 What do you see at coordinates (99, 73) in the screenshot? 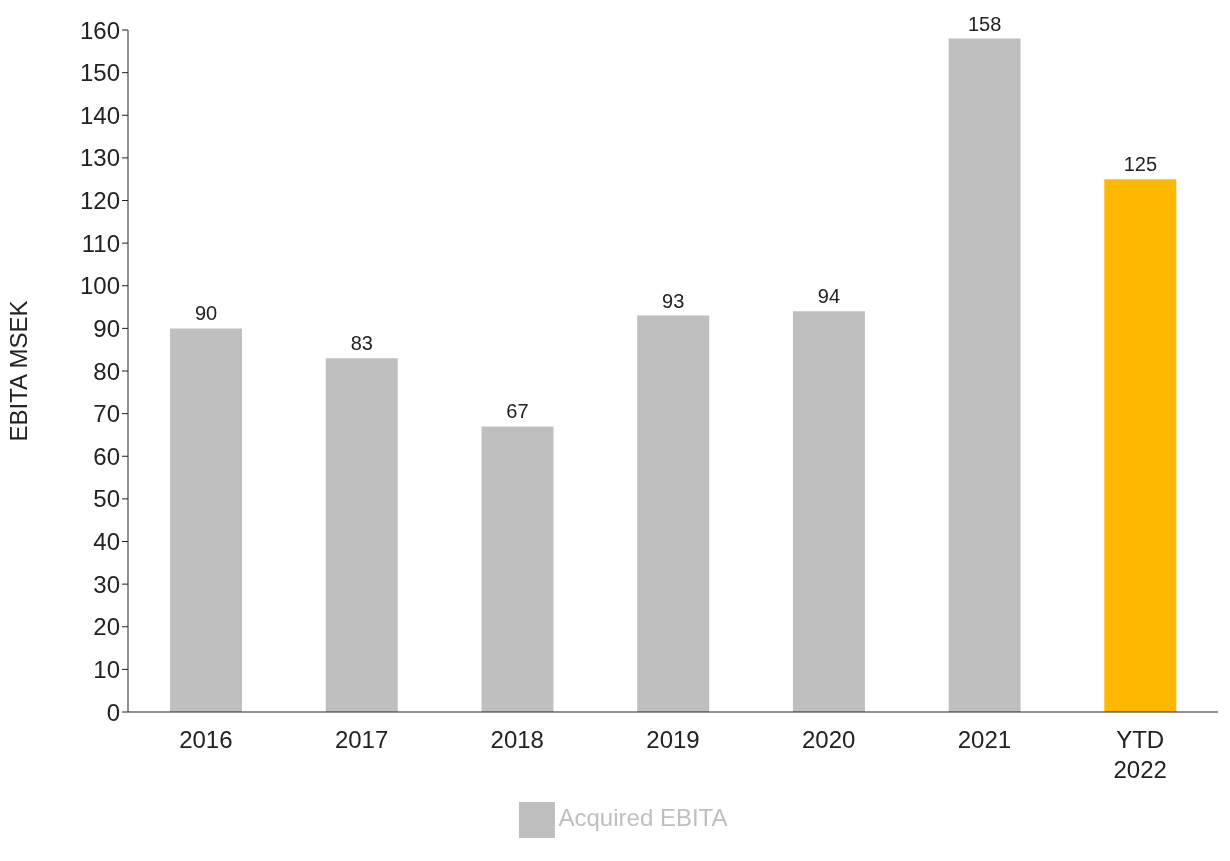
I see `y-tick-label: 150` at bounding box center [99, 73].